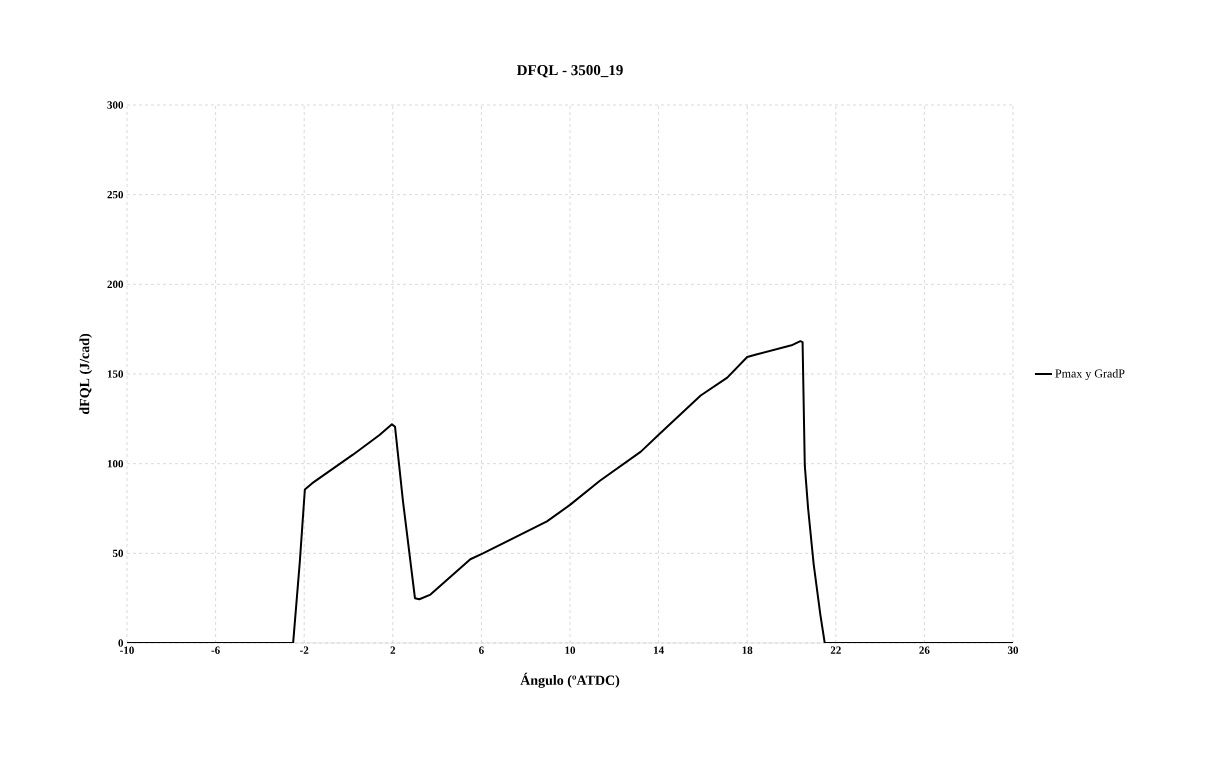  I want to click on x-tick-label: 18, so click(747, 650).